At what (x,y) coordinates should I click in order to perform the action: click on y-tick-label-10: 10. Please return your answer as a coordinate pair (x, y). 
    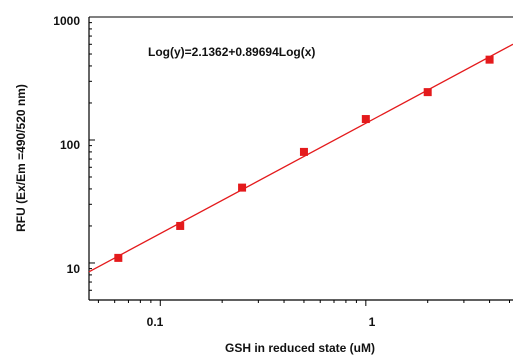
    Looking at the image, I should click on (74, 269).